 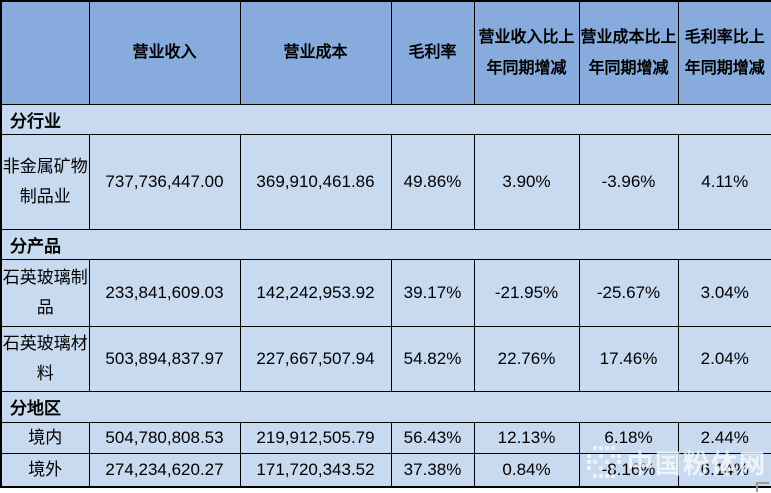 What do you see at coordinates (628, 359) in the screenshot?
I see `cell-cost-yoy: 17.46%` at bounding box center [628, 359].